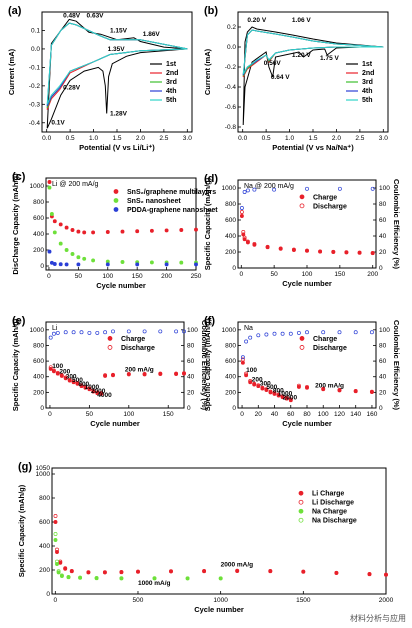  Describe the element at coordinates (154, 201) in the screenshot. I see `legend-entry: SnS₂ nanosheet` at that location.